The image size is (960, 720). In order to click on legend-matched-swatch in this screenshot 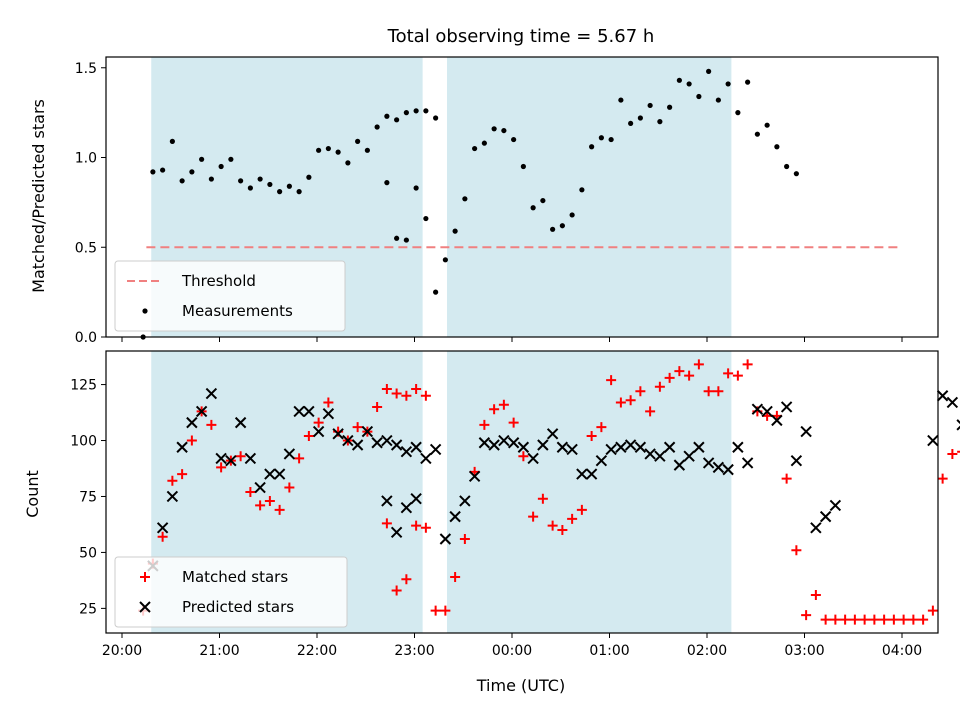, I will do `click(145, 577)`.